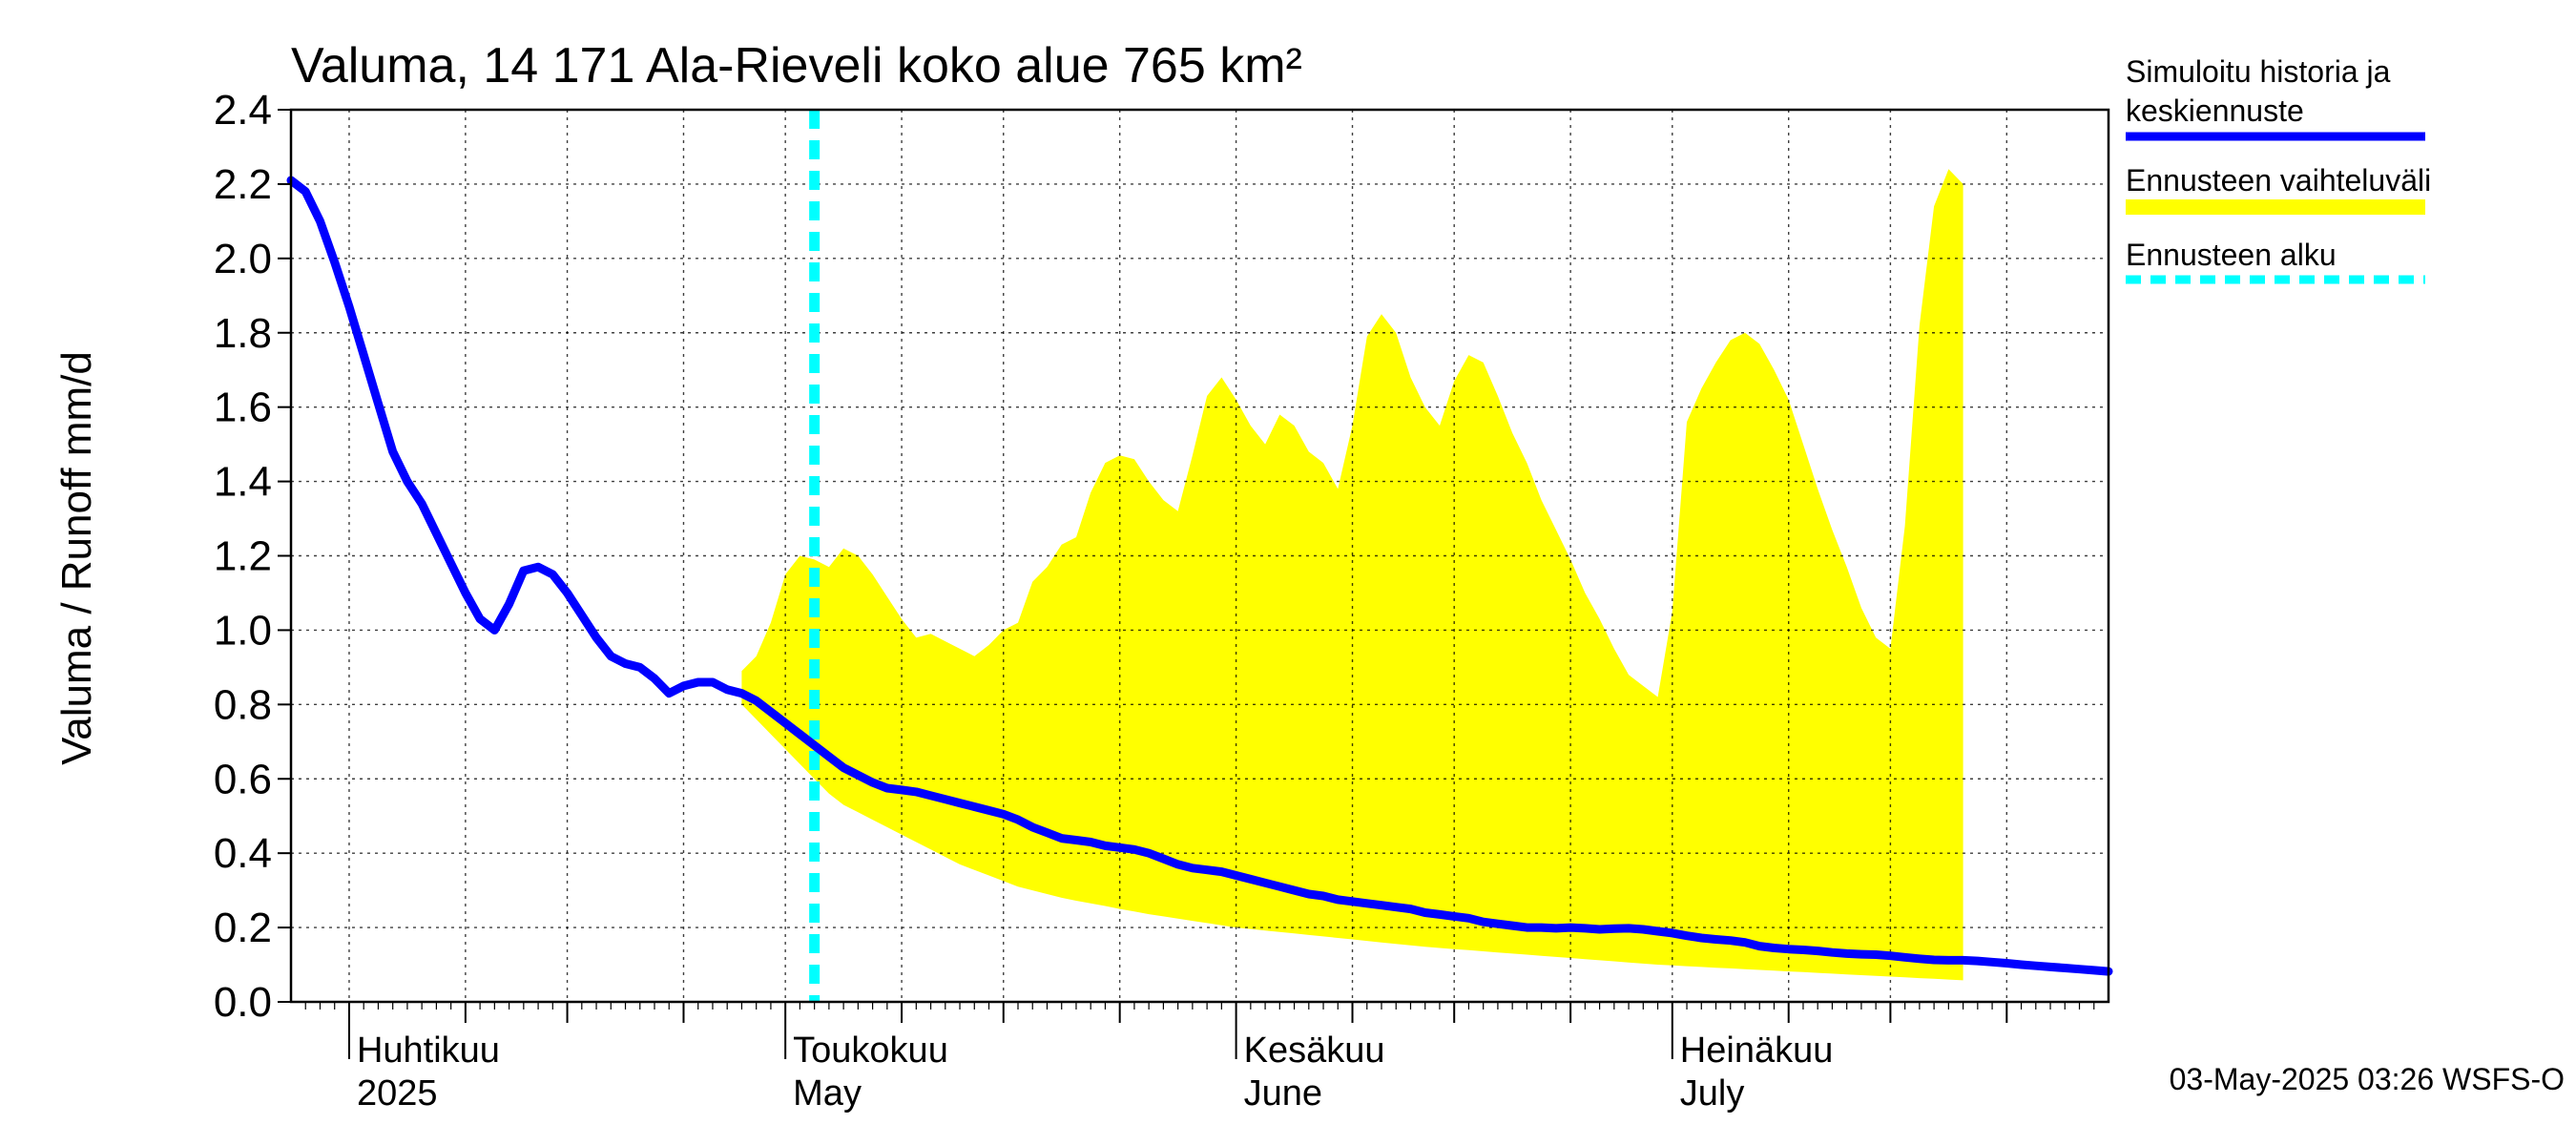  Describe the element at coordinates (243, 630) in the screenshot. I see `y-tick-label: 1.0` at that location.